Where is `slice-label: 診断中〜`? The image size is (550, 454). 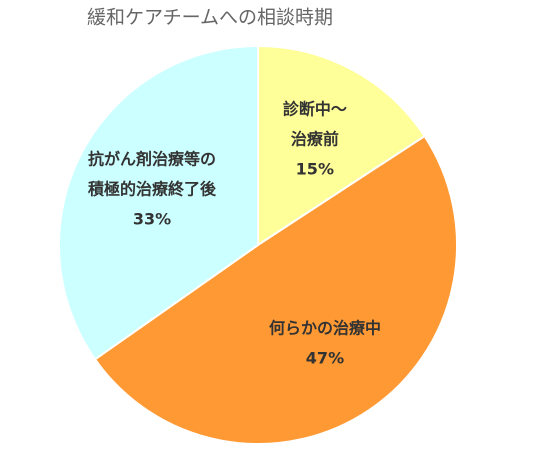
slice-label: 診断中〜 is located at coordinates (315, 108).